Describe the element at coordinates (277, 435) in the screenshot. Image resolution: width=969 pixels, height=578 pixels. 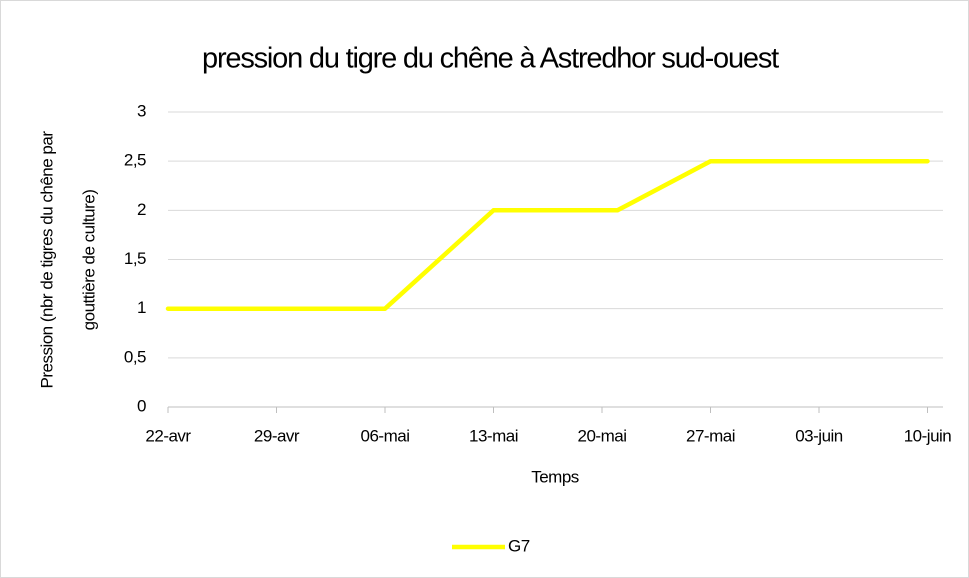
I see `x-tick-label: 29-avr` at that location.